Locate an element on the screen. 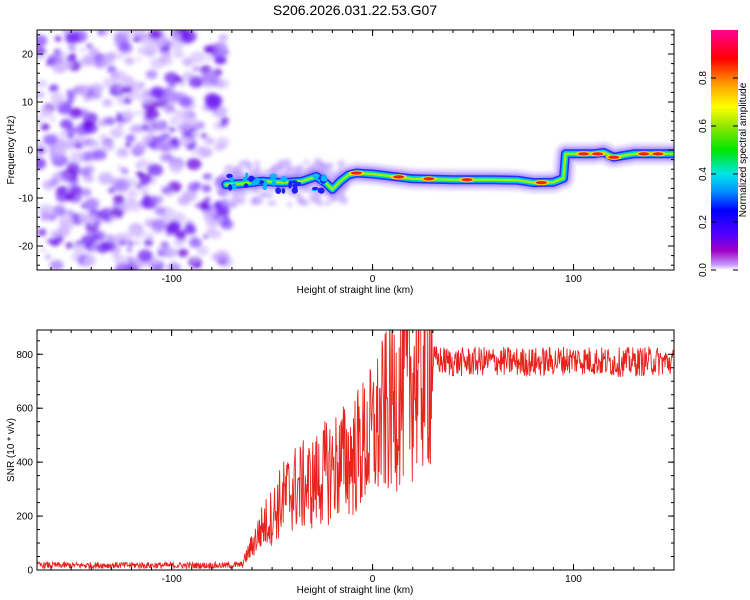  y-tick-label: -10 is located at coordinates (26, 199).